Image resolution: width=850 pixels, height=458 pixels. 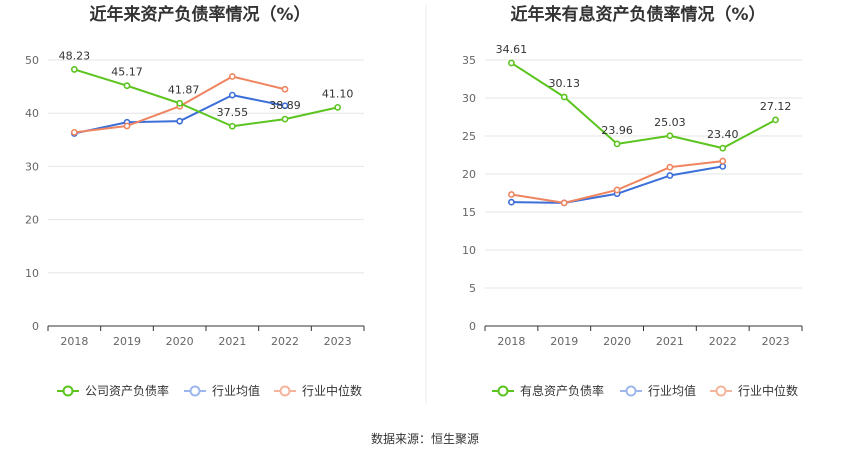 I want to click on y-tick-label: 40, so click(x=32, y=113).